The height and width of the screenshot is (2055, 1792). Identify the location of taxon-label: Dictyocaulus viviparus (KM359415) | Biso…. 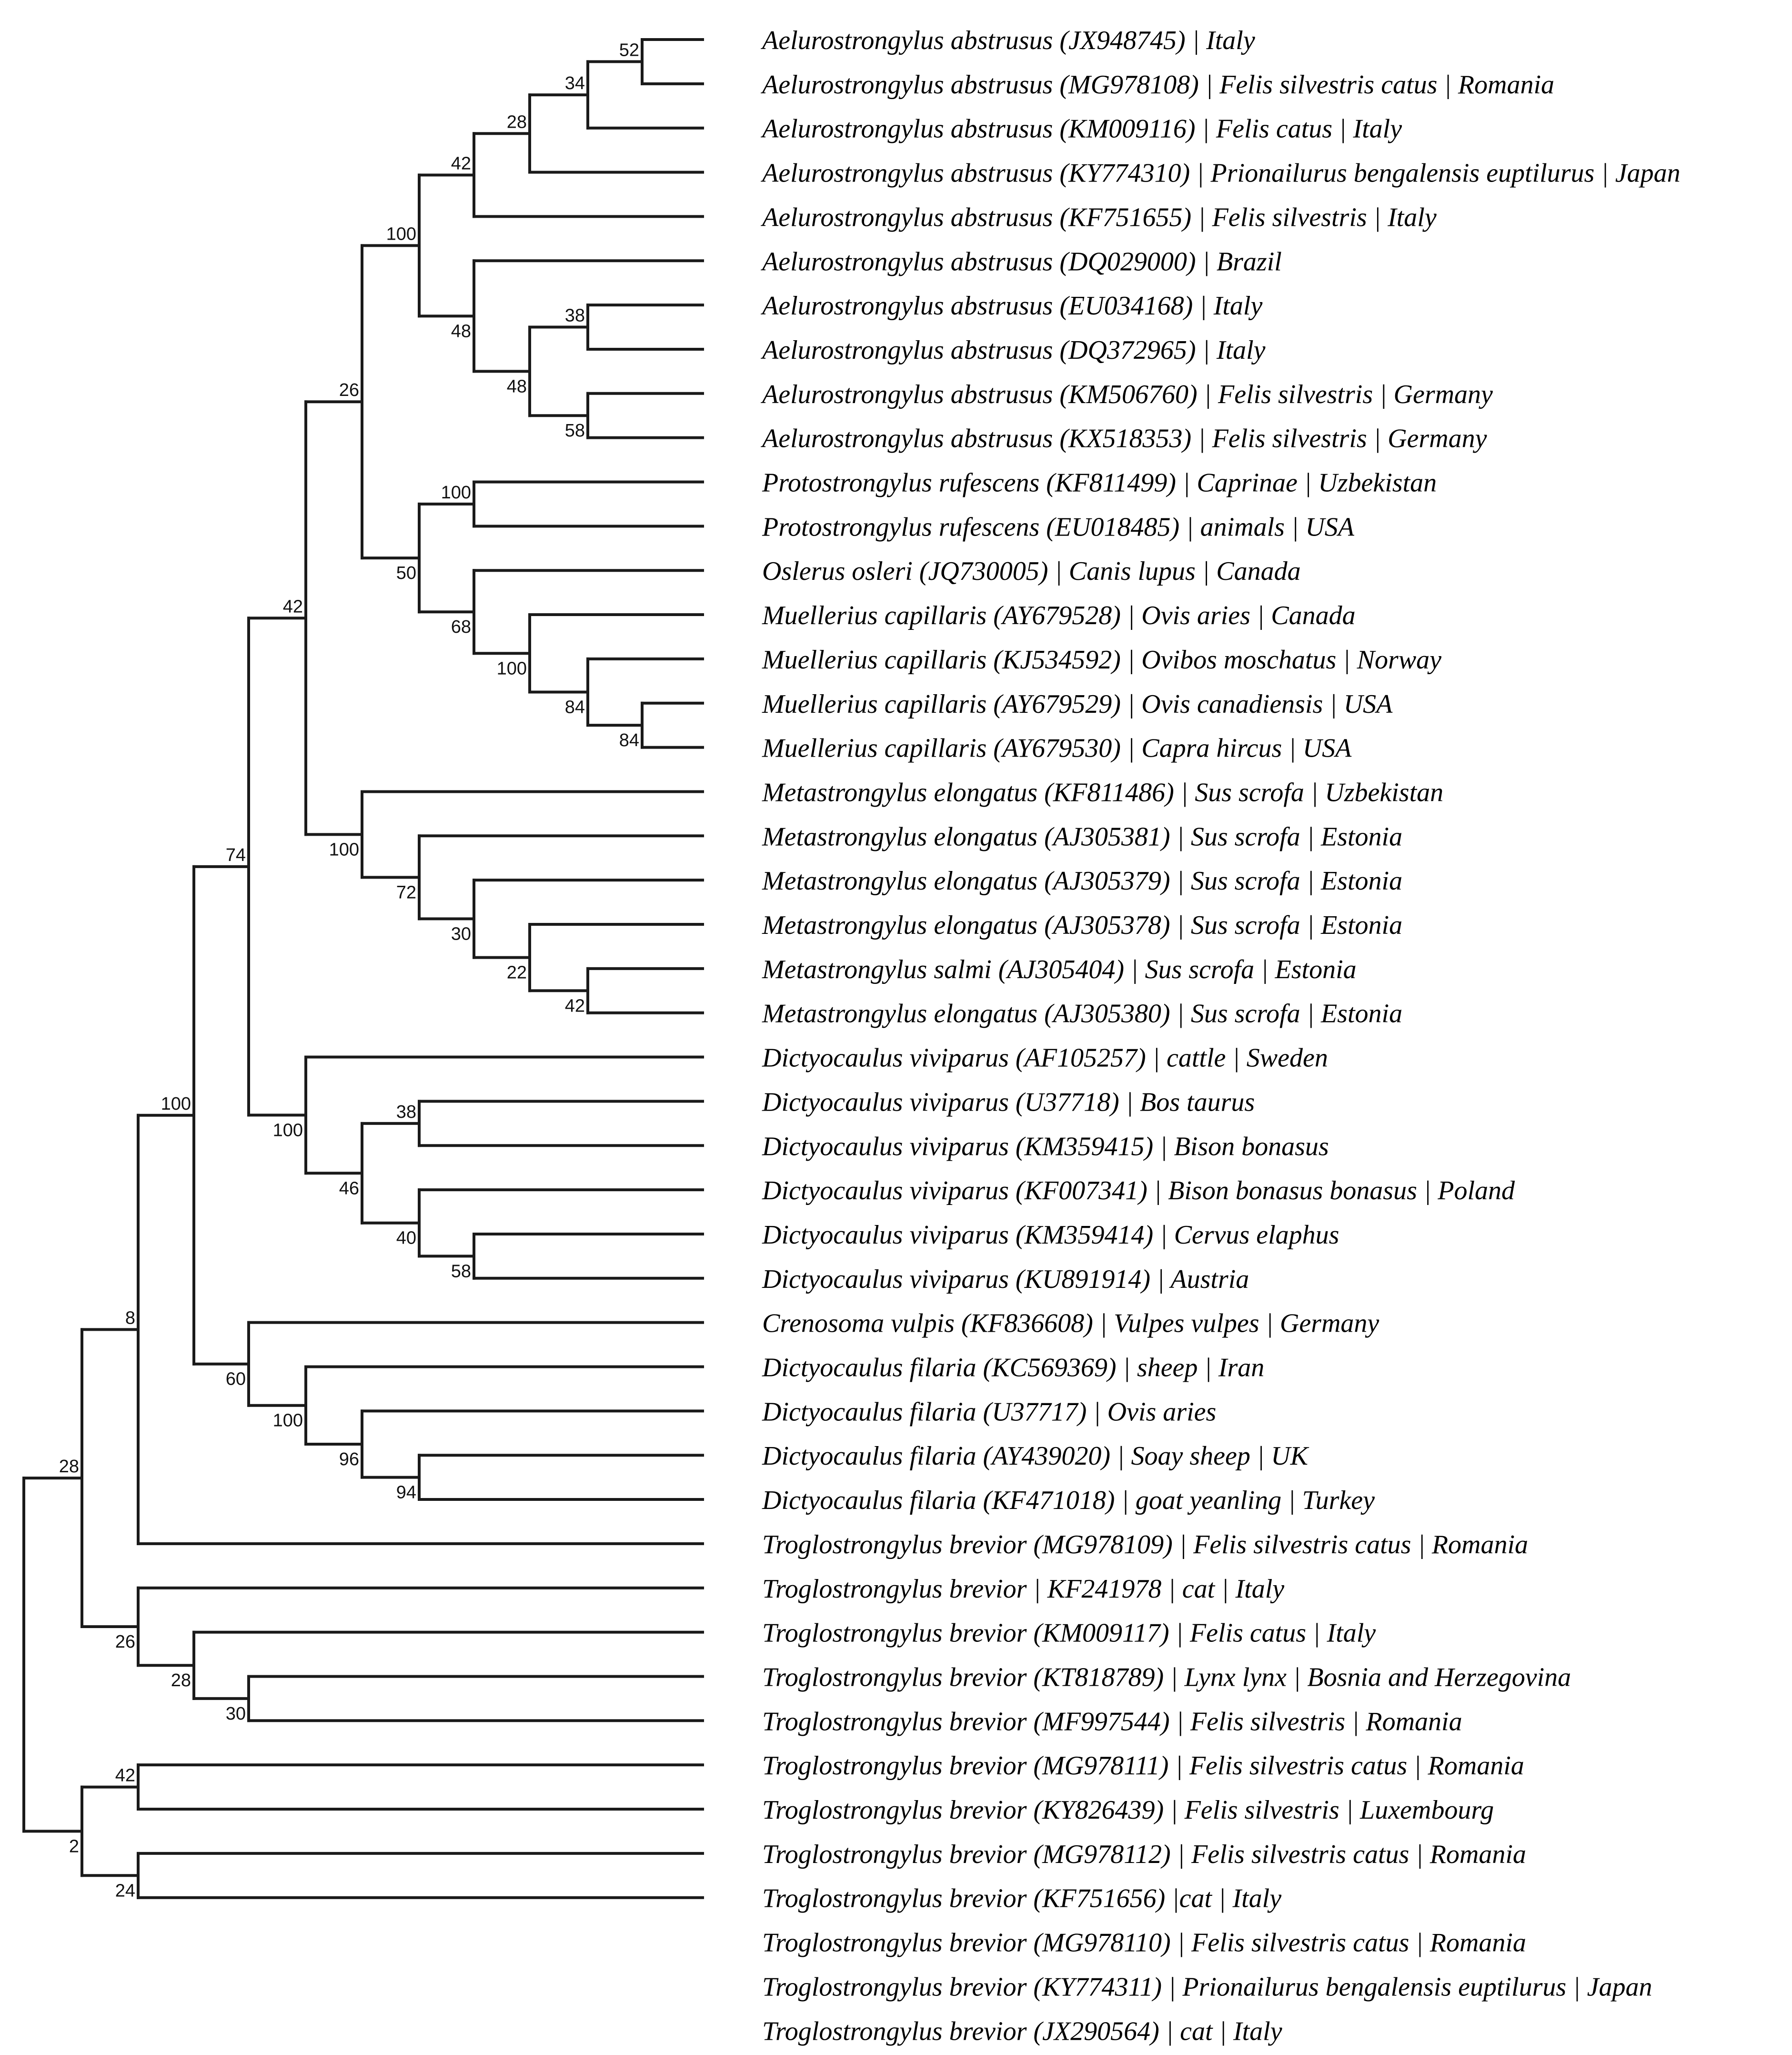
(1045, 1146).